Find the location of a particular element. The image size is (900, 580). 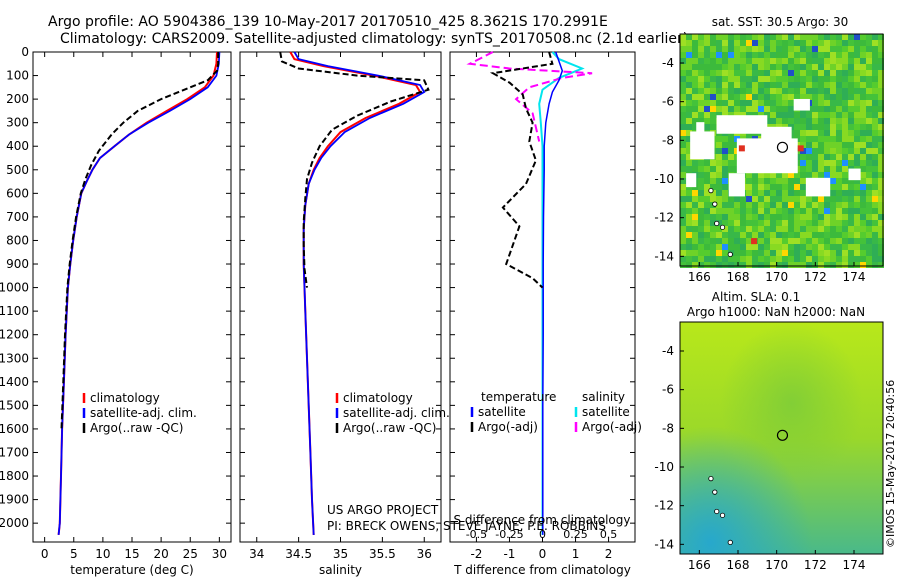

x-tick-label: 0 is located at coordinates (543, 554).